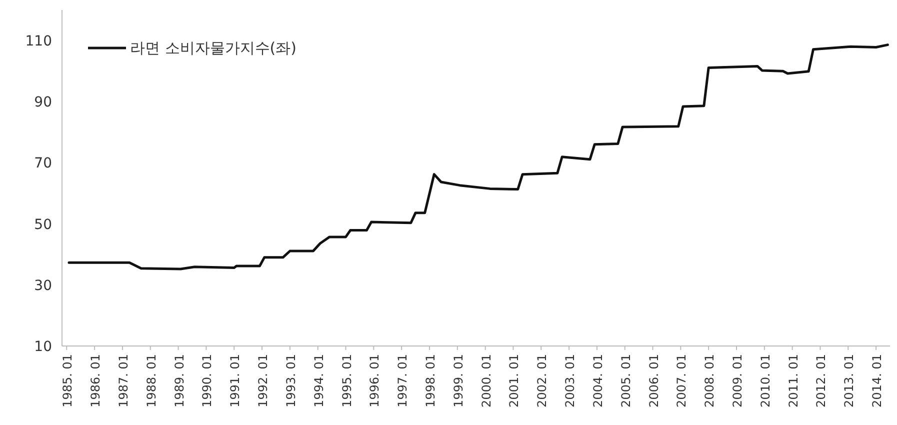 The height and width of the screenshot is (425, 897). What do you see at coordinates (403, 381) in the screenshot?
I see `x-tick-label: 1997. 01` at bounding box center [403, 381].